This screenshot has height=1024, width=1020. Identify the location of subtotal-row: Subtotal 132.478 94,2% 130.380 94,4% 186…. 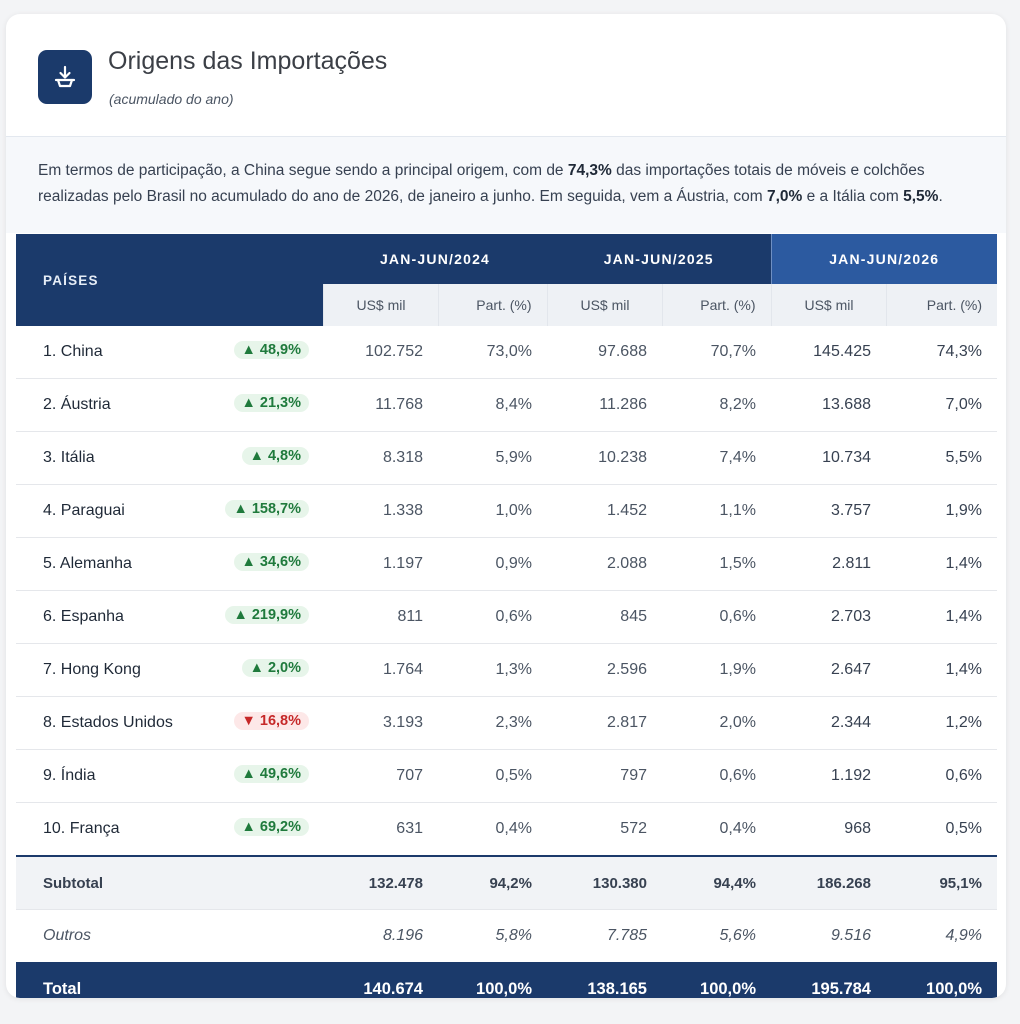
(506, 882).